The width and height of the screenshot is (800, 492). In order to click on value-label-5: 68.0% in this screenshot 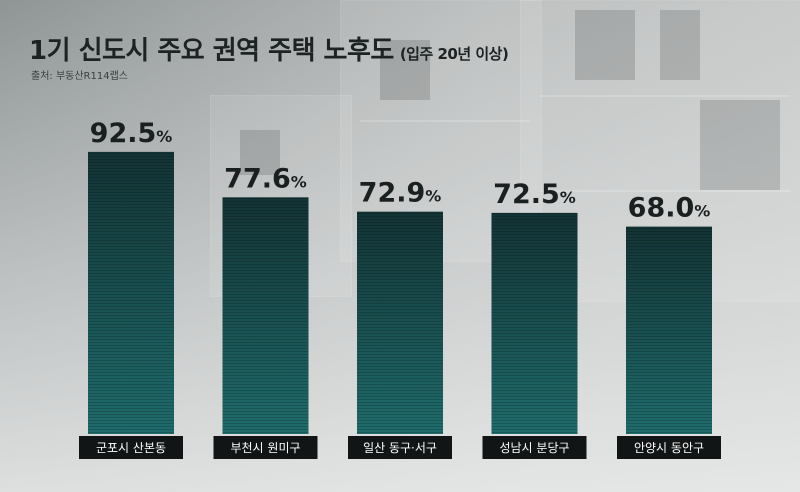, I will do `click(669, 208)`.